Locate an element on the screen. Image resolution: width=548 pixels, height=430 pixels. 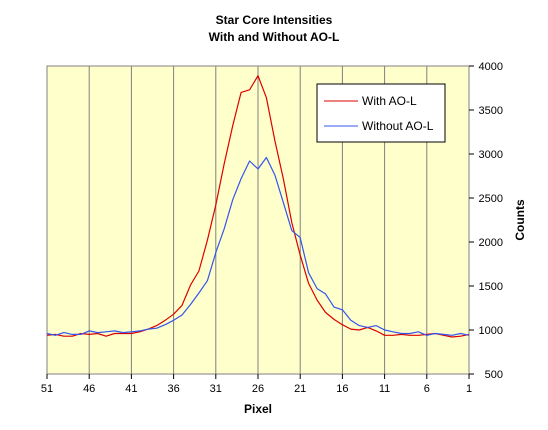
x-tick-label: 51 is located at coordinates (47, 389).